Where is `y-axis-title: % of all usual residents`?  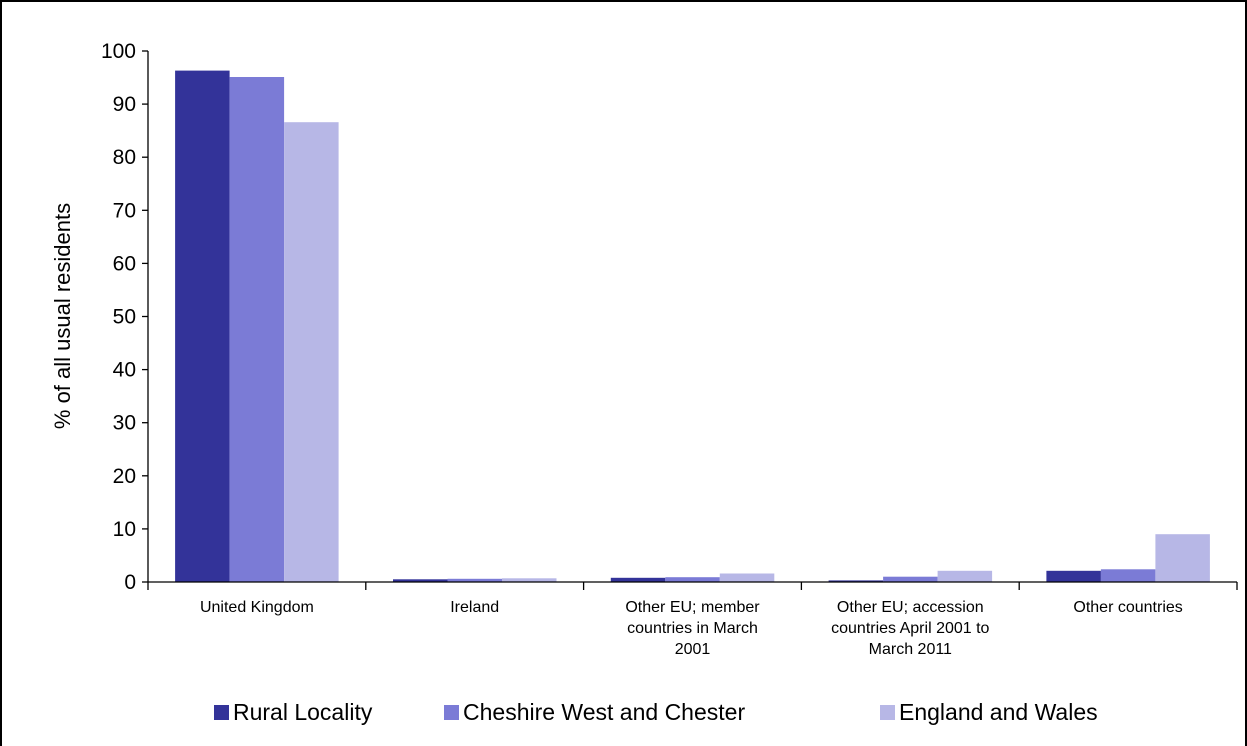
y-axis-title: % of all usual residents is located at coordinates (62, 316).